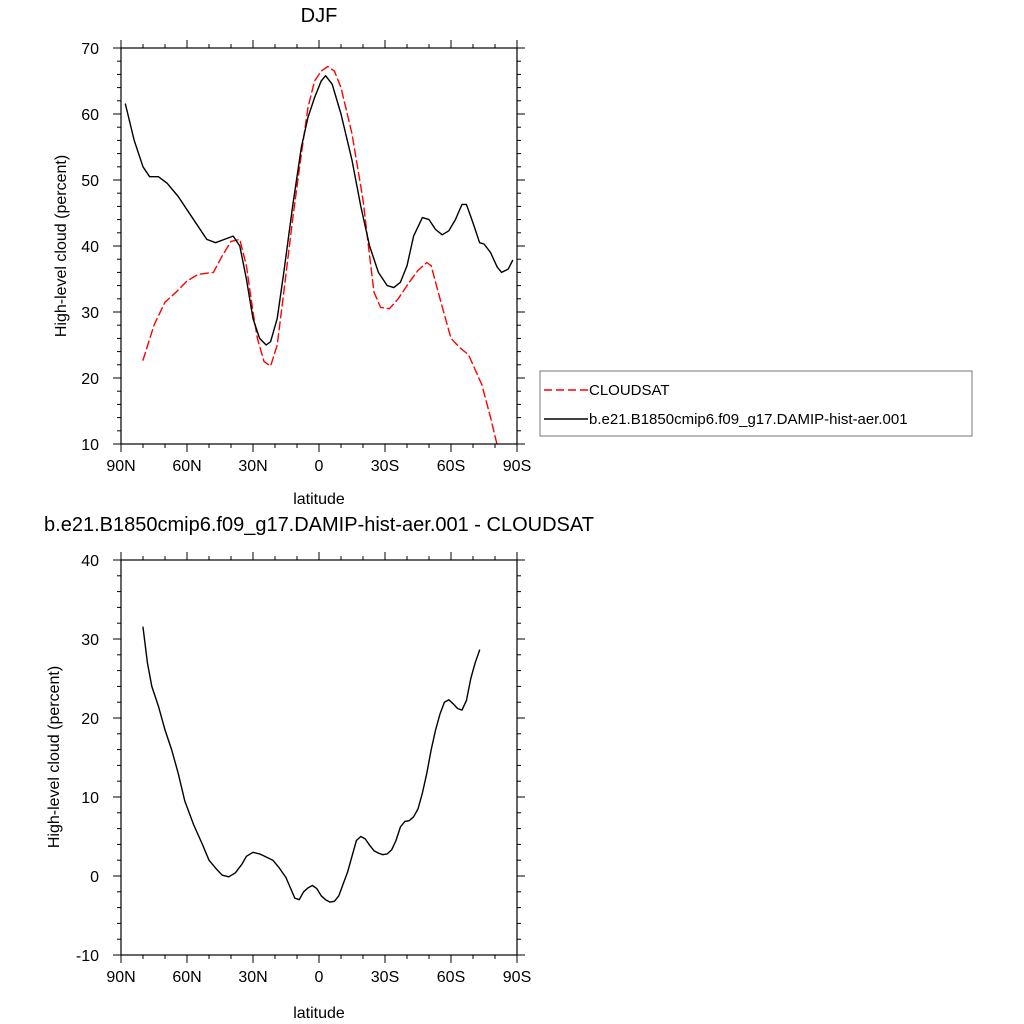 The image size is (1024, 1024). I want to click on y-tick-label: 60, so click(90, 115).